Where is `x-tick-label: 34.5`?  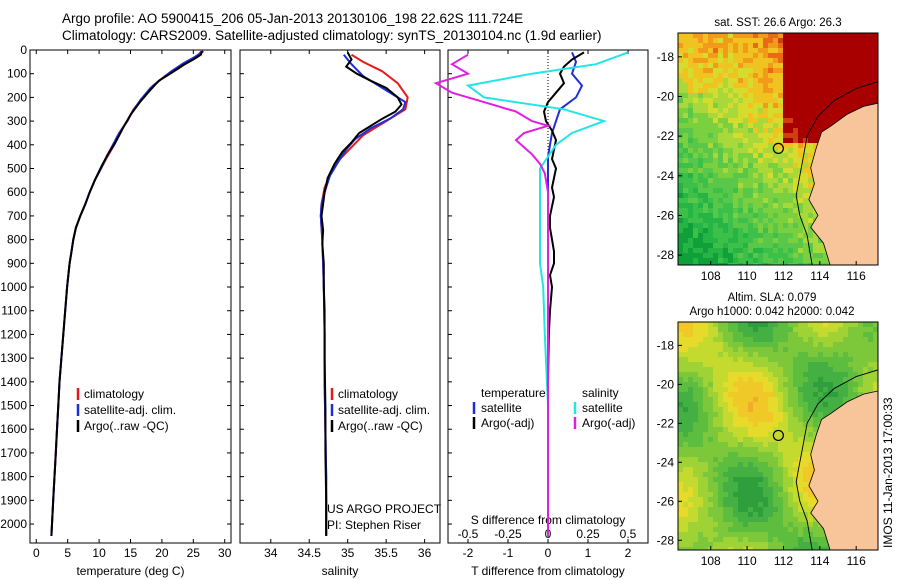
x-tick-label: 34.5 is located at coordinates (310, 553).